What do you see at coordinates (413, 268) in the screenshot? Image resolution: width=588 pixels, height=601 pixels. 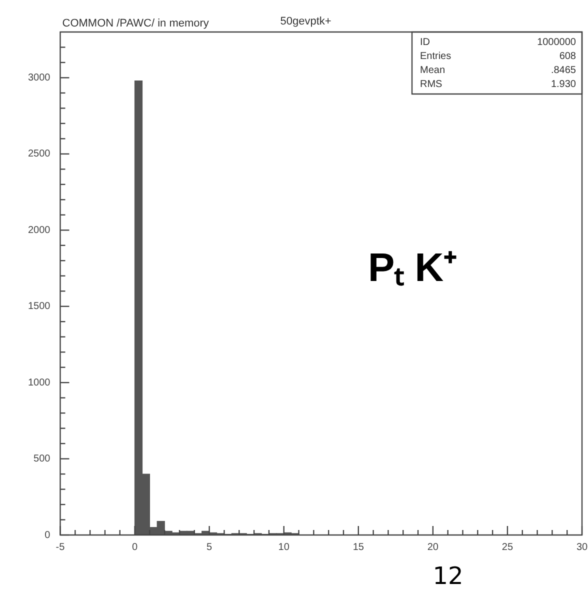 I see `annotation: Pₜ K⁺` at bounding box center [413, 268].